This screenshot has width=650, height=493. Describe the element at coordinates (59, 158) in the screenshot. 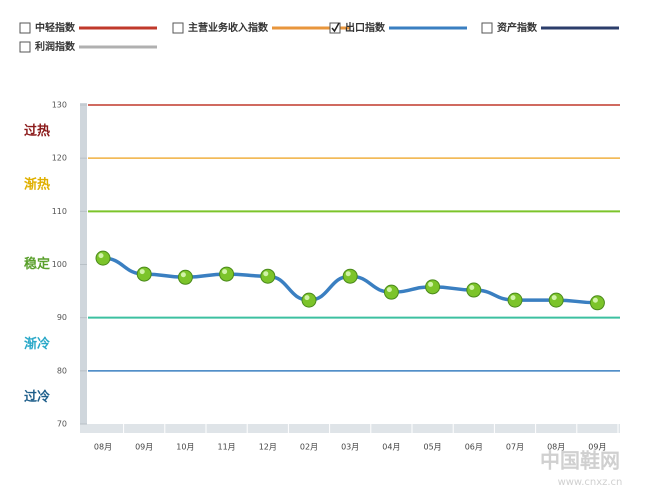

I see `y-tick-label: 120` at that location.